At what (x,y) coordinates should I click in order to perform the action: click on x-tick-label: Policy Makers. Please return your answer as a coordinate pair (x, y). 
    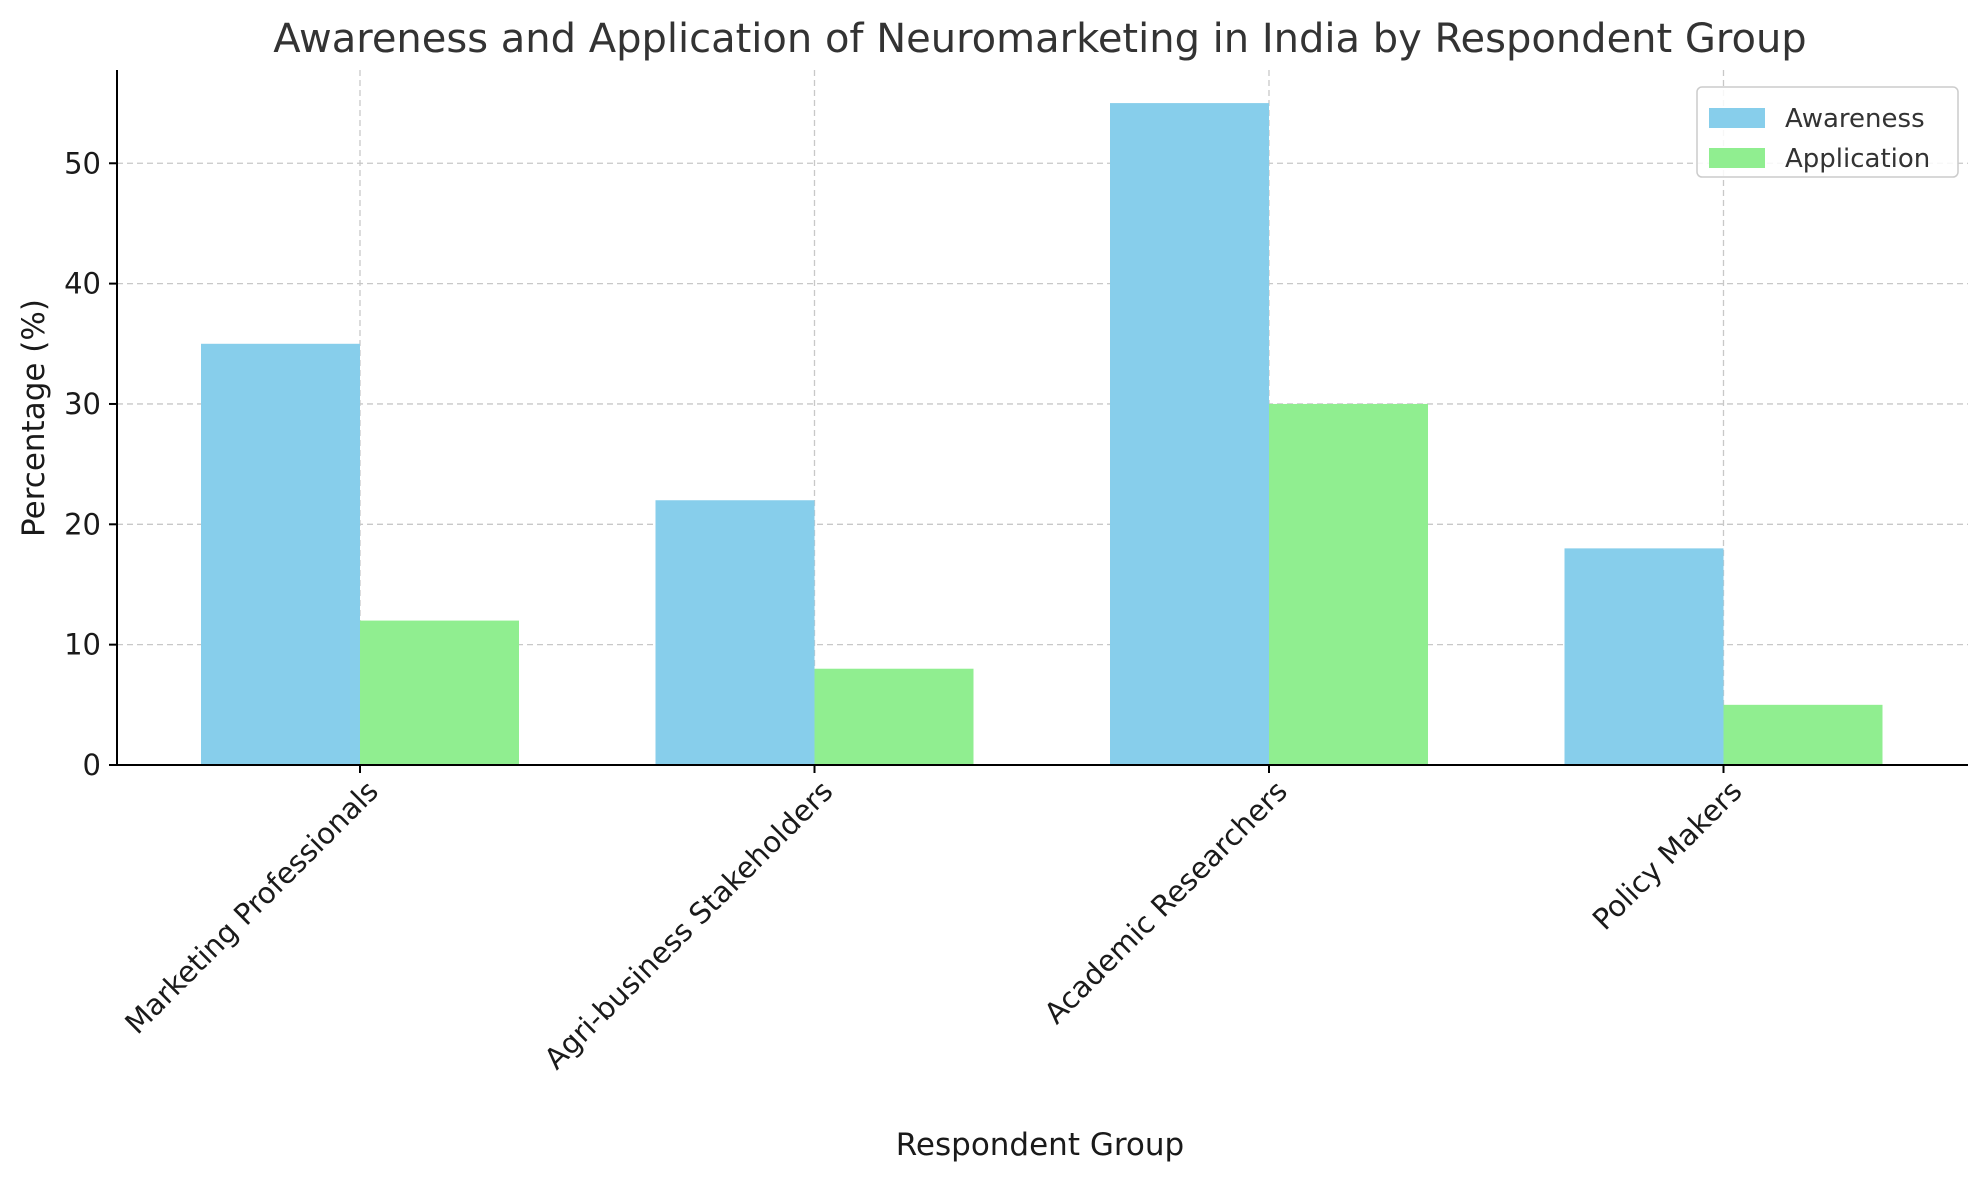
    Looking at the image, I should click on (1667, 855).